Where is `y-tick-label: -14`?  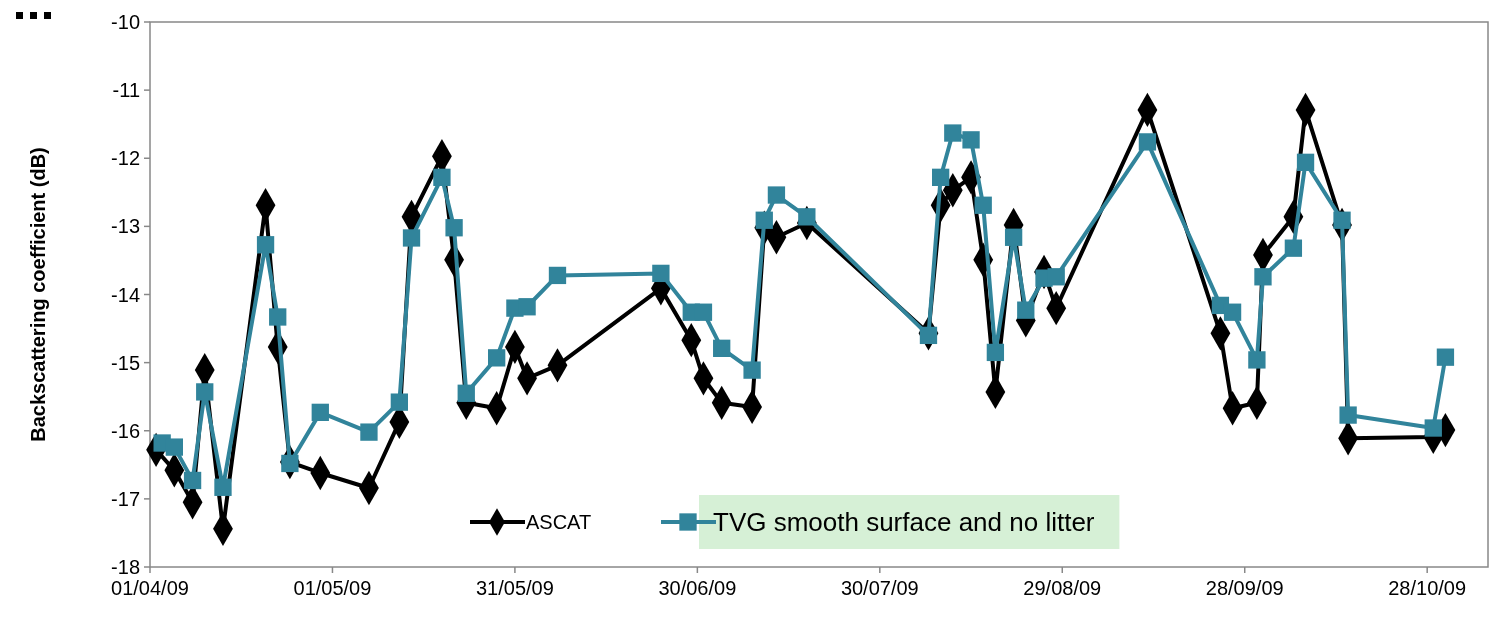 y-tick-label: -14 is located at coordinates (125, 294).